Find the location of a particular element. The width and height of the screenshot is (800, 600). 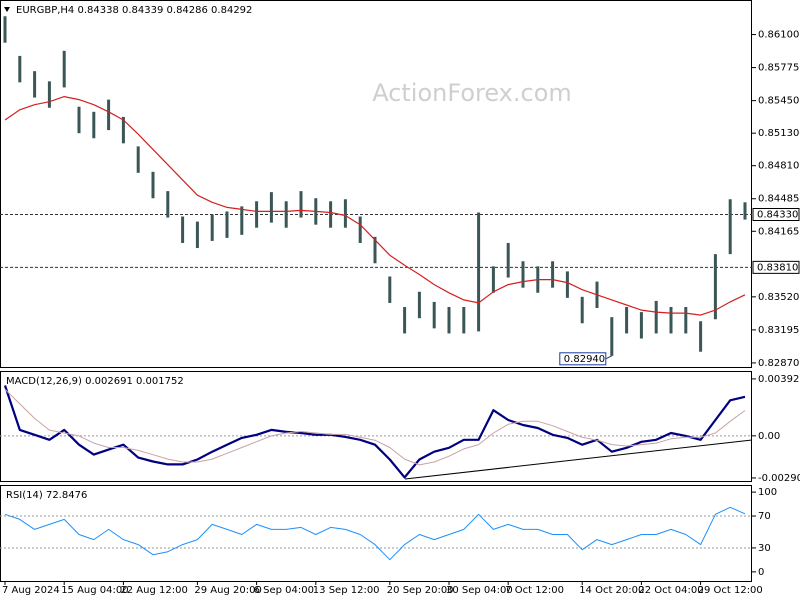

watermark: ActionForex.com is located at coordinates (472, 93).